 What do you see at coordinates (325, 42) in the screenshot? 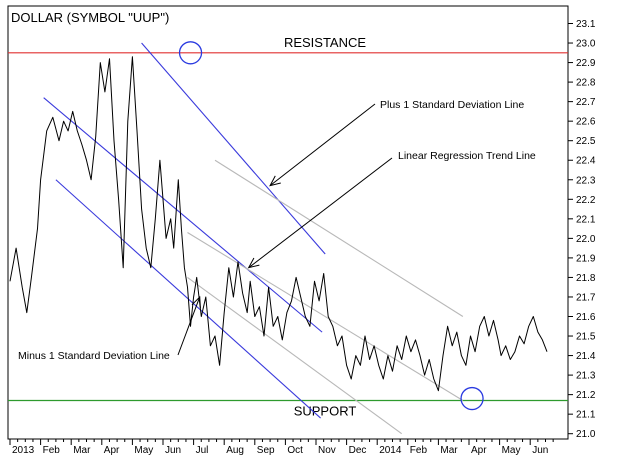
I see `resistance-label: RESISTANCE` at bounding box center [325, 42].